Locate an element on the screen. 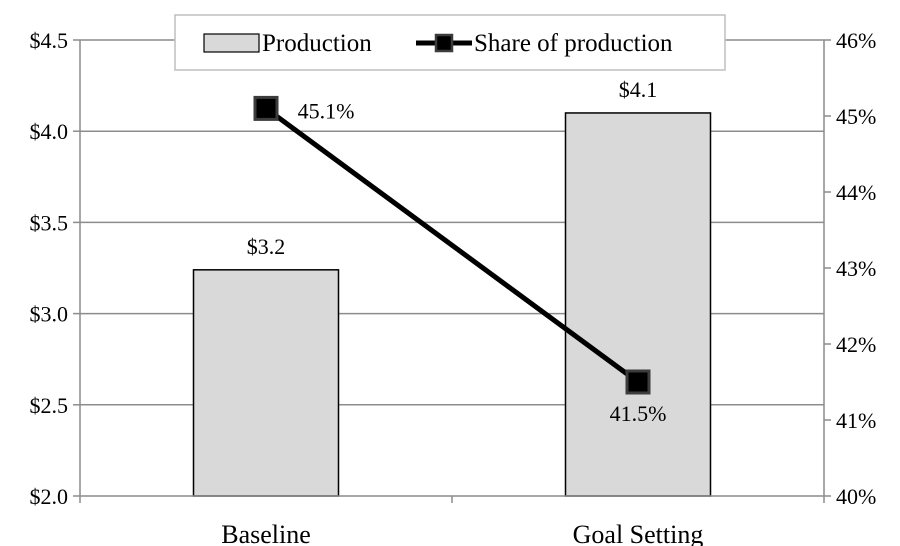 Image resolution: width=900 pixels, height=546 pixels. share-marker-goal-setting is located at coordinates (638, 382).